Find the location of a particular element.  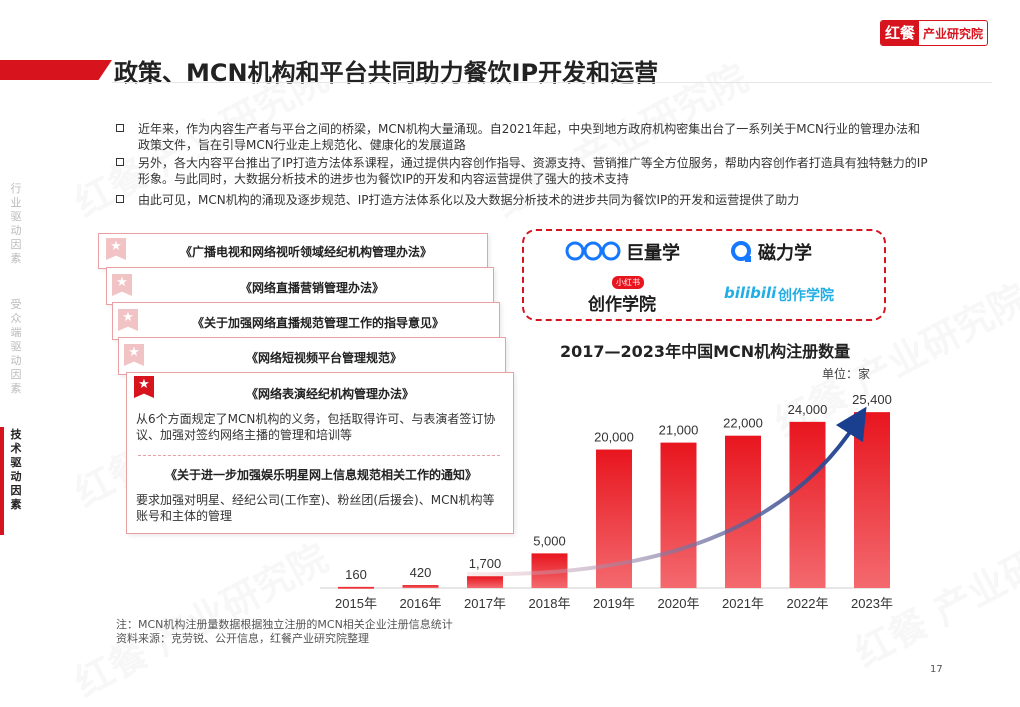

header-accent-bar is located at coordinates (56, 70).